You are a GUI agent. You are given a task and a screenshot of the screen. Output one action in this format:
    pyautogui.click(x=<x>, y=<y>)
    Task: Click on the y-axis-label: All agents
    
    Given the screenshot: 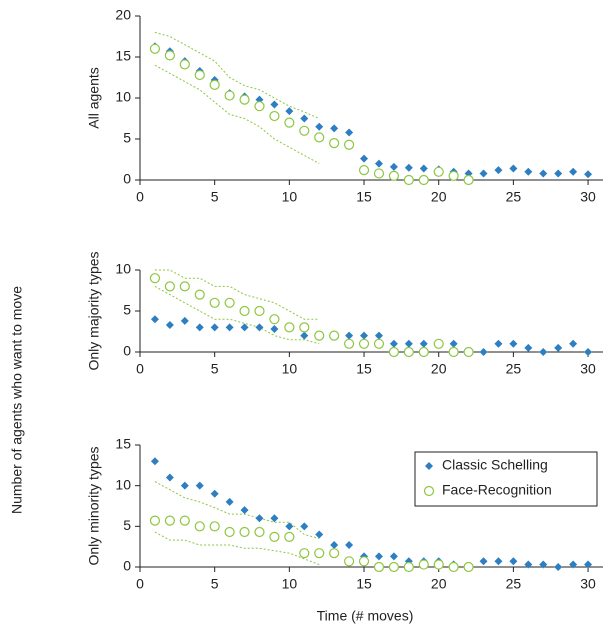 What is the action you would take?
    pyautogui.click(x=94, y=97)
    